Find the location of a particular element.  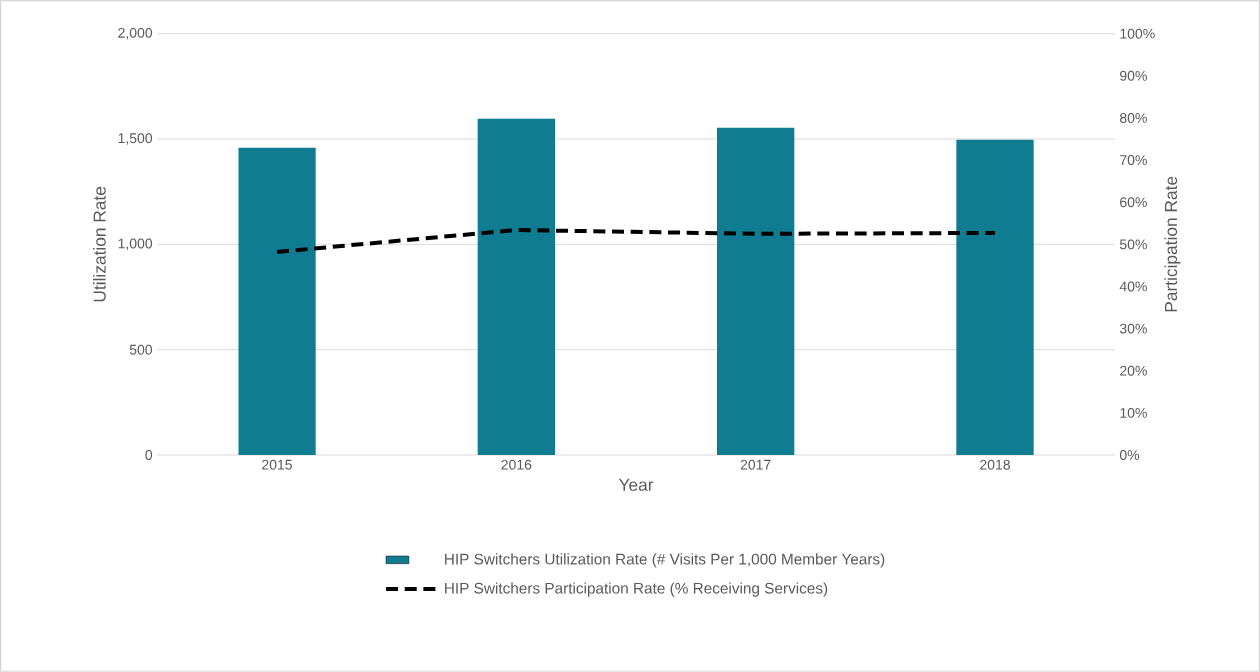

y-tick-label: 1,000 is located at coordinates (135, 244).